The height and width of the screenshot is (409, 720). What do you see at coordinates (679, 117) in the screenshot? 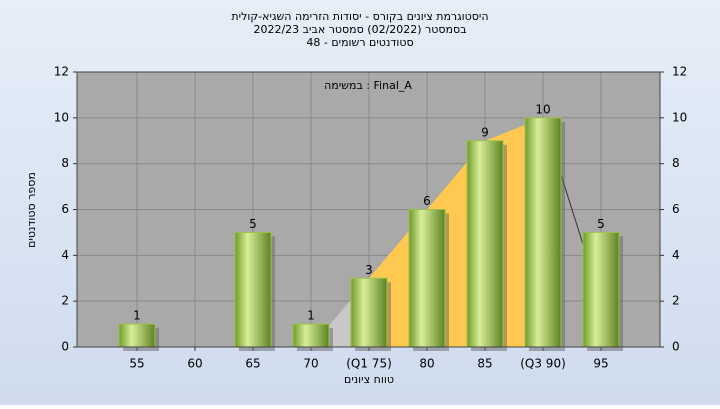
I see `y2-tick-label: 10` at bounding box center [679, 117].